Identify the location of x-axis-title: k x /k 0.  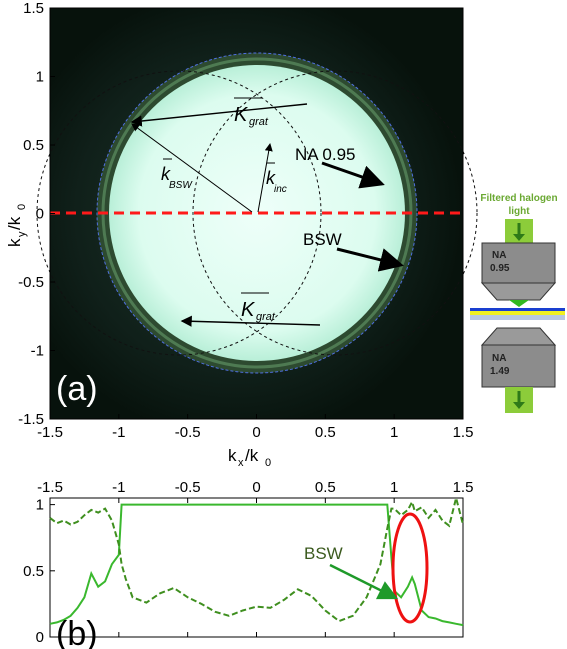
(249, 457).